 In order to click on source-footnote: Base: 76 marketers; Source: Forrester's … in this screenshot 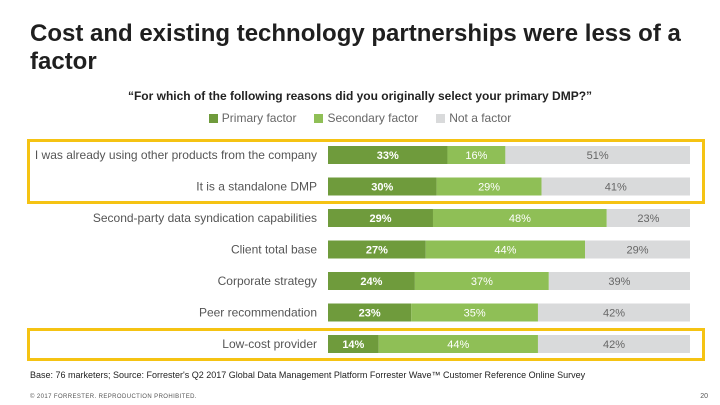, I will do `click(308, 375)`.